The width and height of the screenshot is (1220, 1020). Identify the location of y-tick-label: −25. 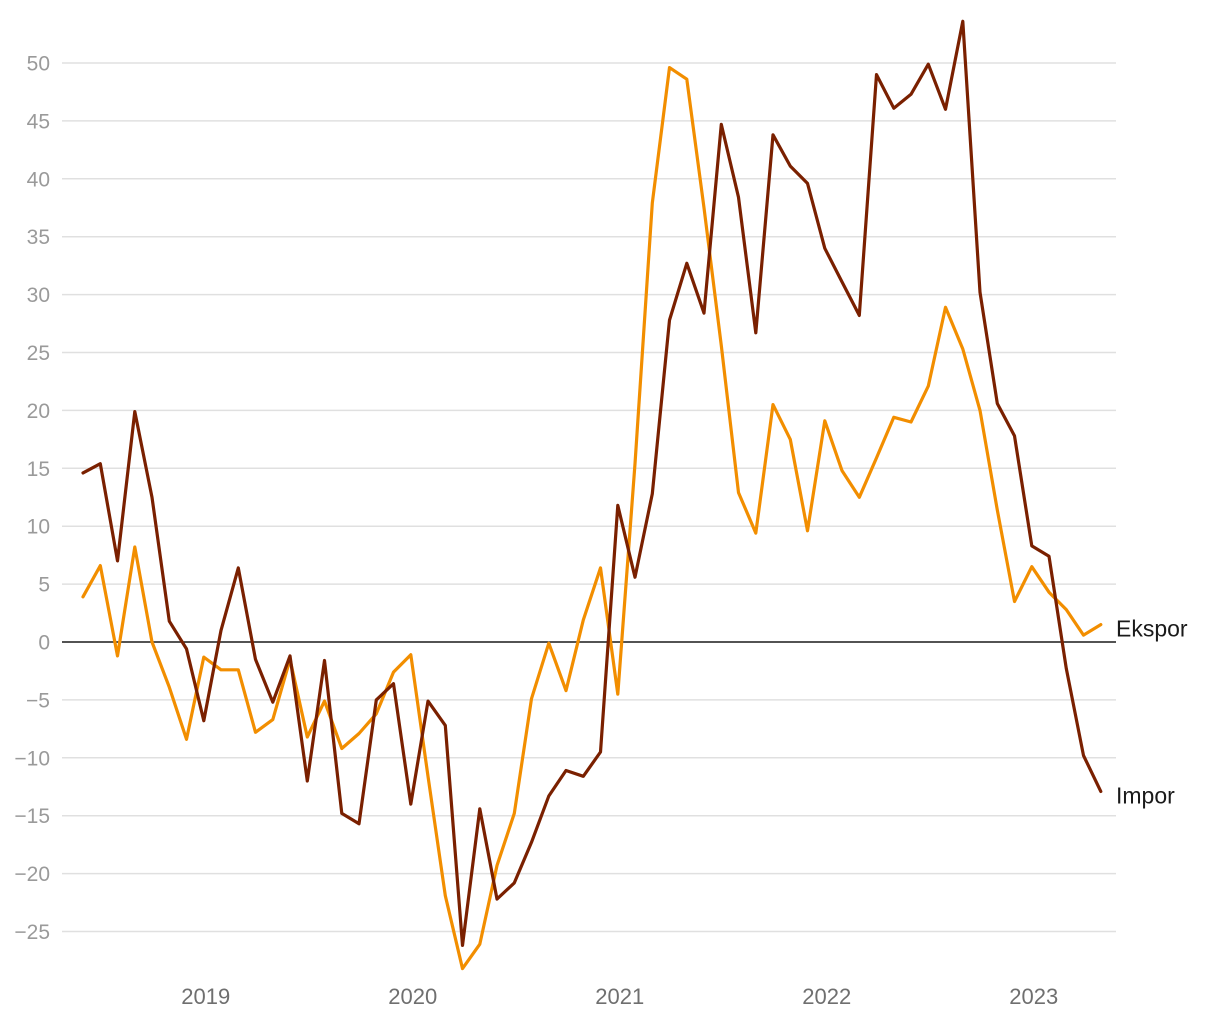
(32, 932).